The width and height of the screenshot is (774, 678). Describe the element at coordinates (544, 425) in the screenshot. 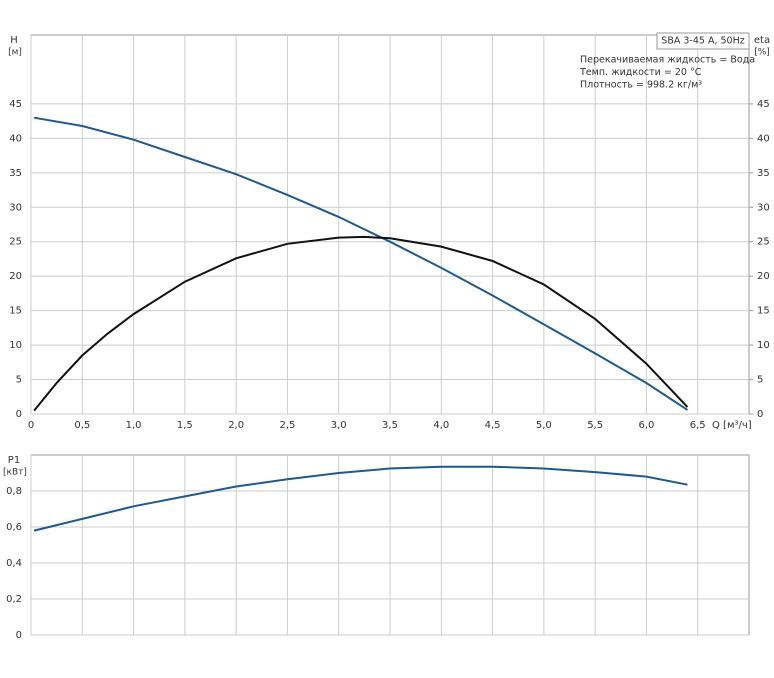

I see `x-tick-label: 5,0` at that location.